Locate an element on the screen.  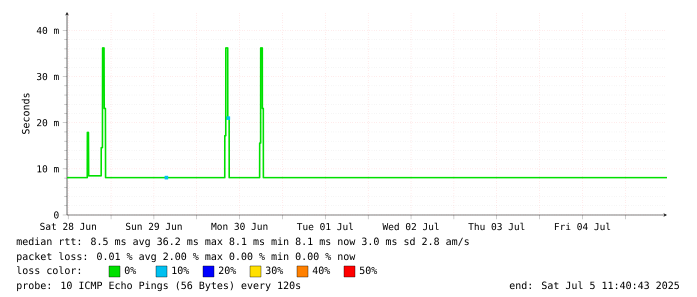
legend-label: 10% is located at coordinates (181, 270).